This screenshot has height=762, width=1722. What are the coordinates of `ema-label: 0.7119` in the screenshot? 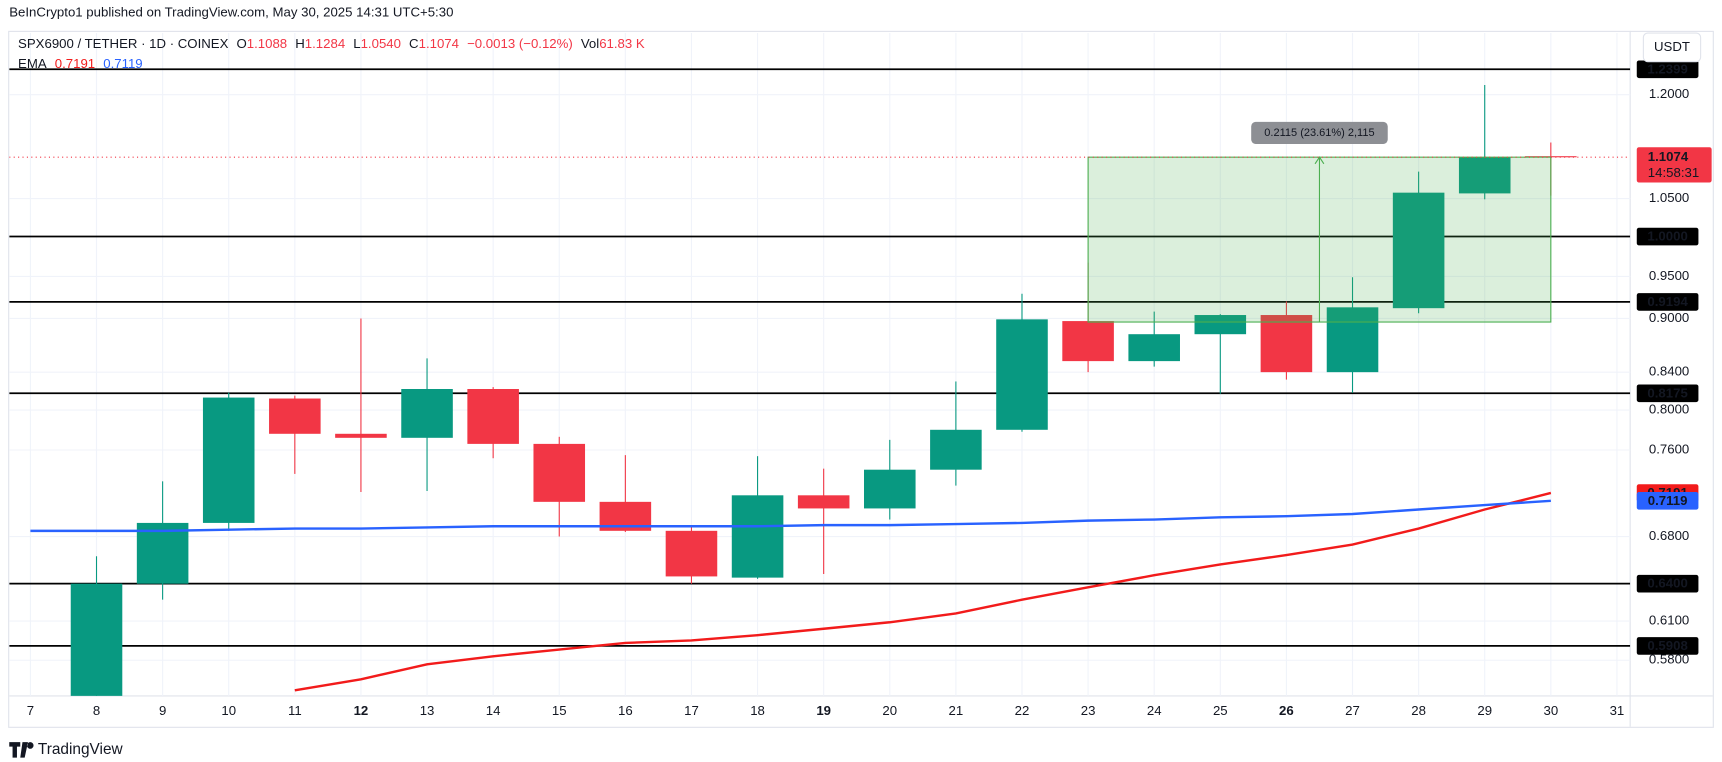 It's located at (1668, 500).